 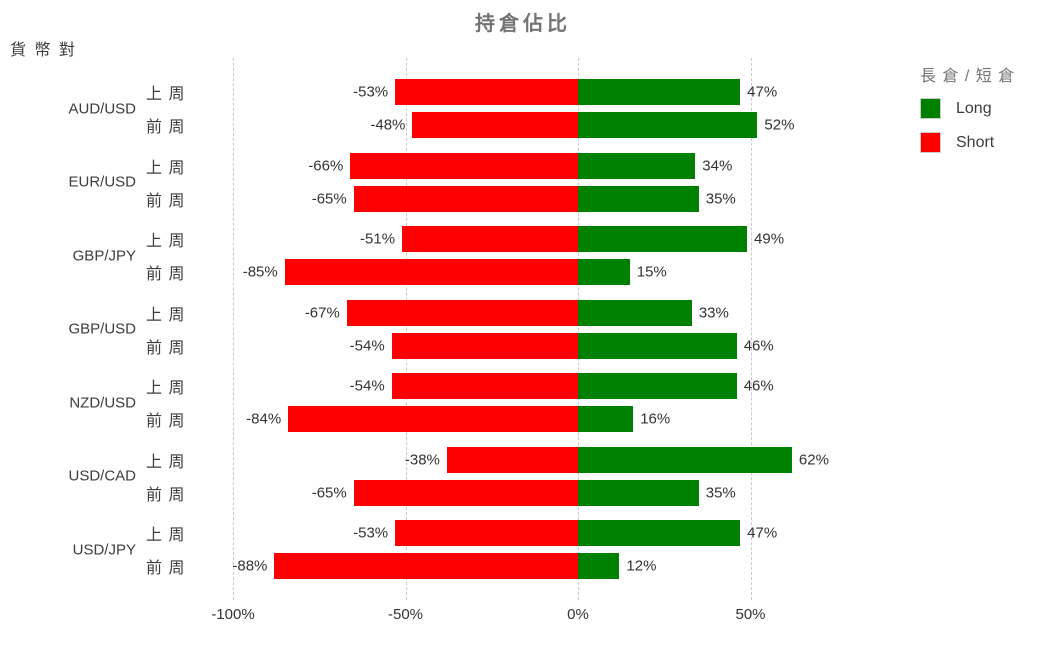 I want to click on currency-pair-label: GBP/JPY, so click(x=104, y=255).